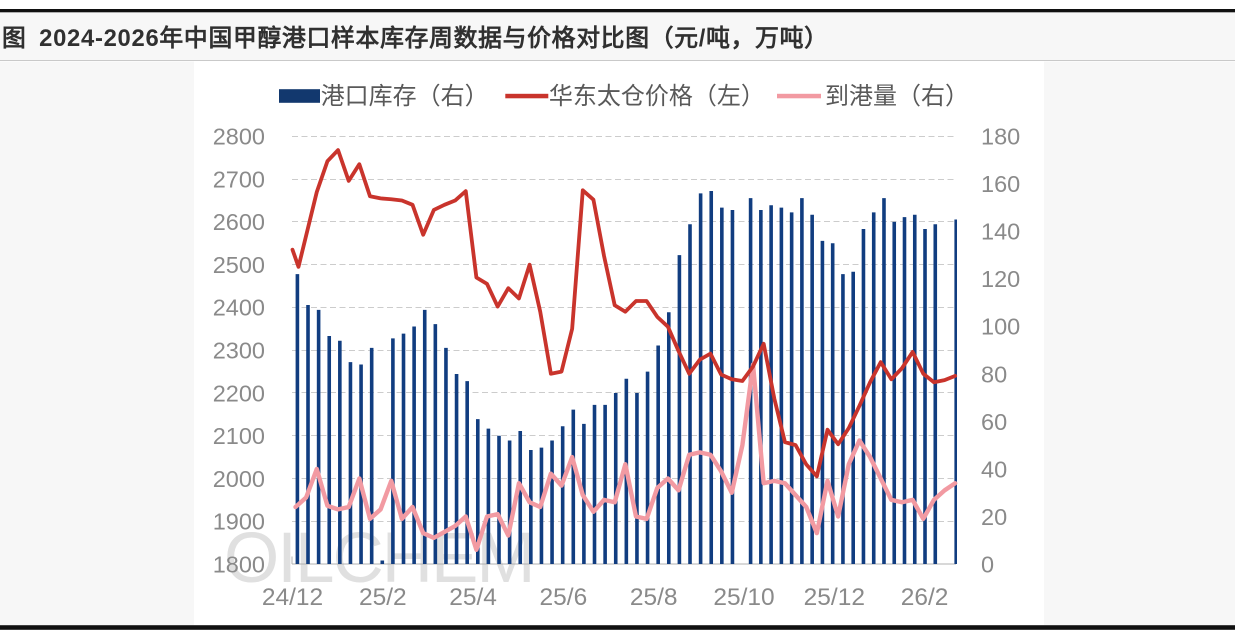 Image resolution: width=1235 pixels, height=635 pixels. Describe the element at coordinates (654, 597) in the screenshot. I see `svg-text: 25/8` at that location.